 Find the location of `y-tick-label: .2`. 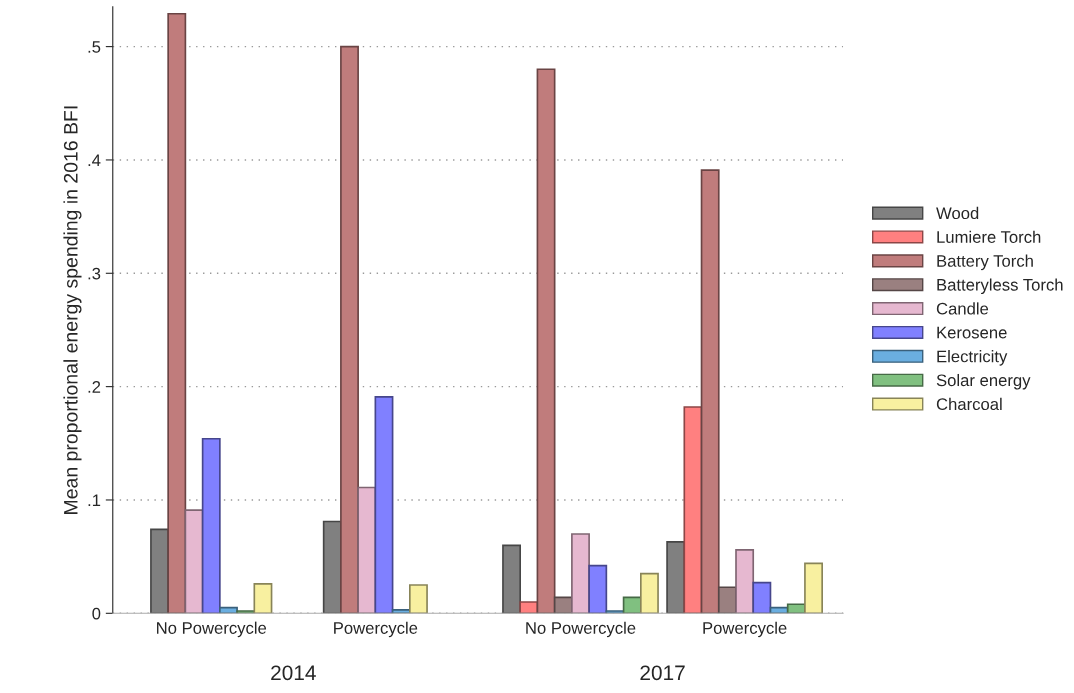

y-tick-label: .2 is located at coordinates (94, 387).